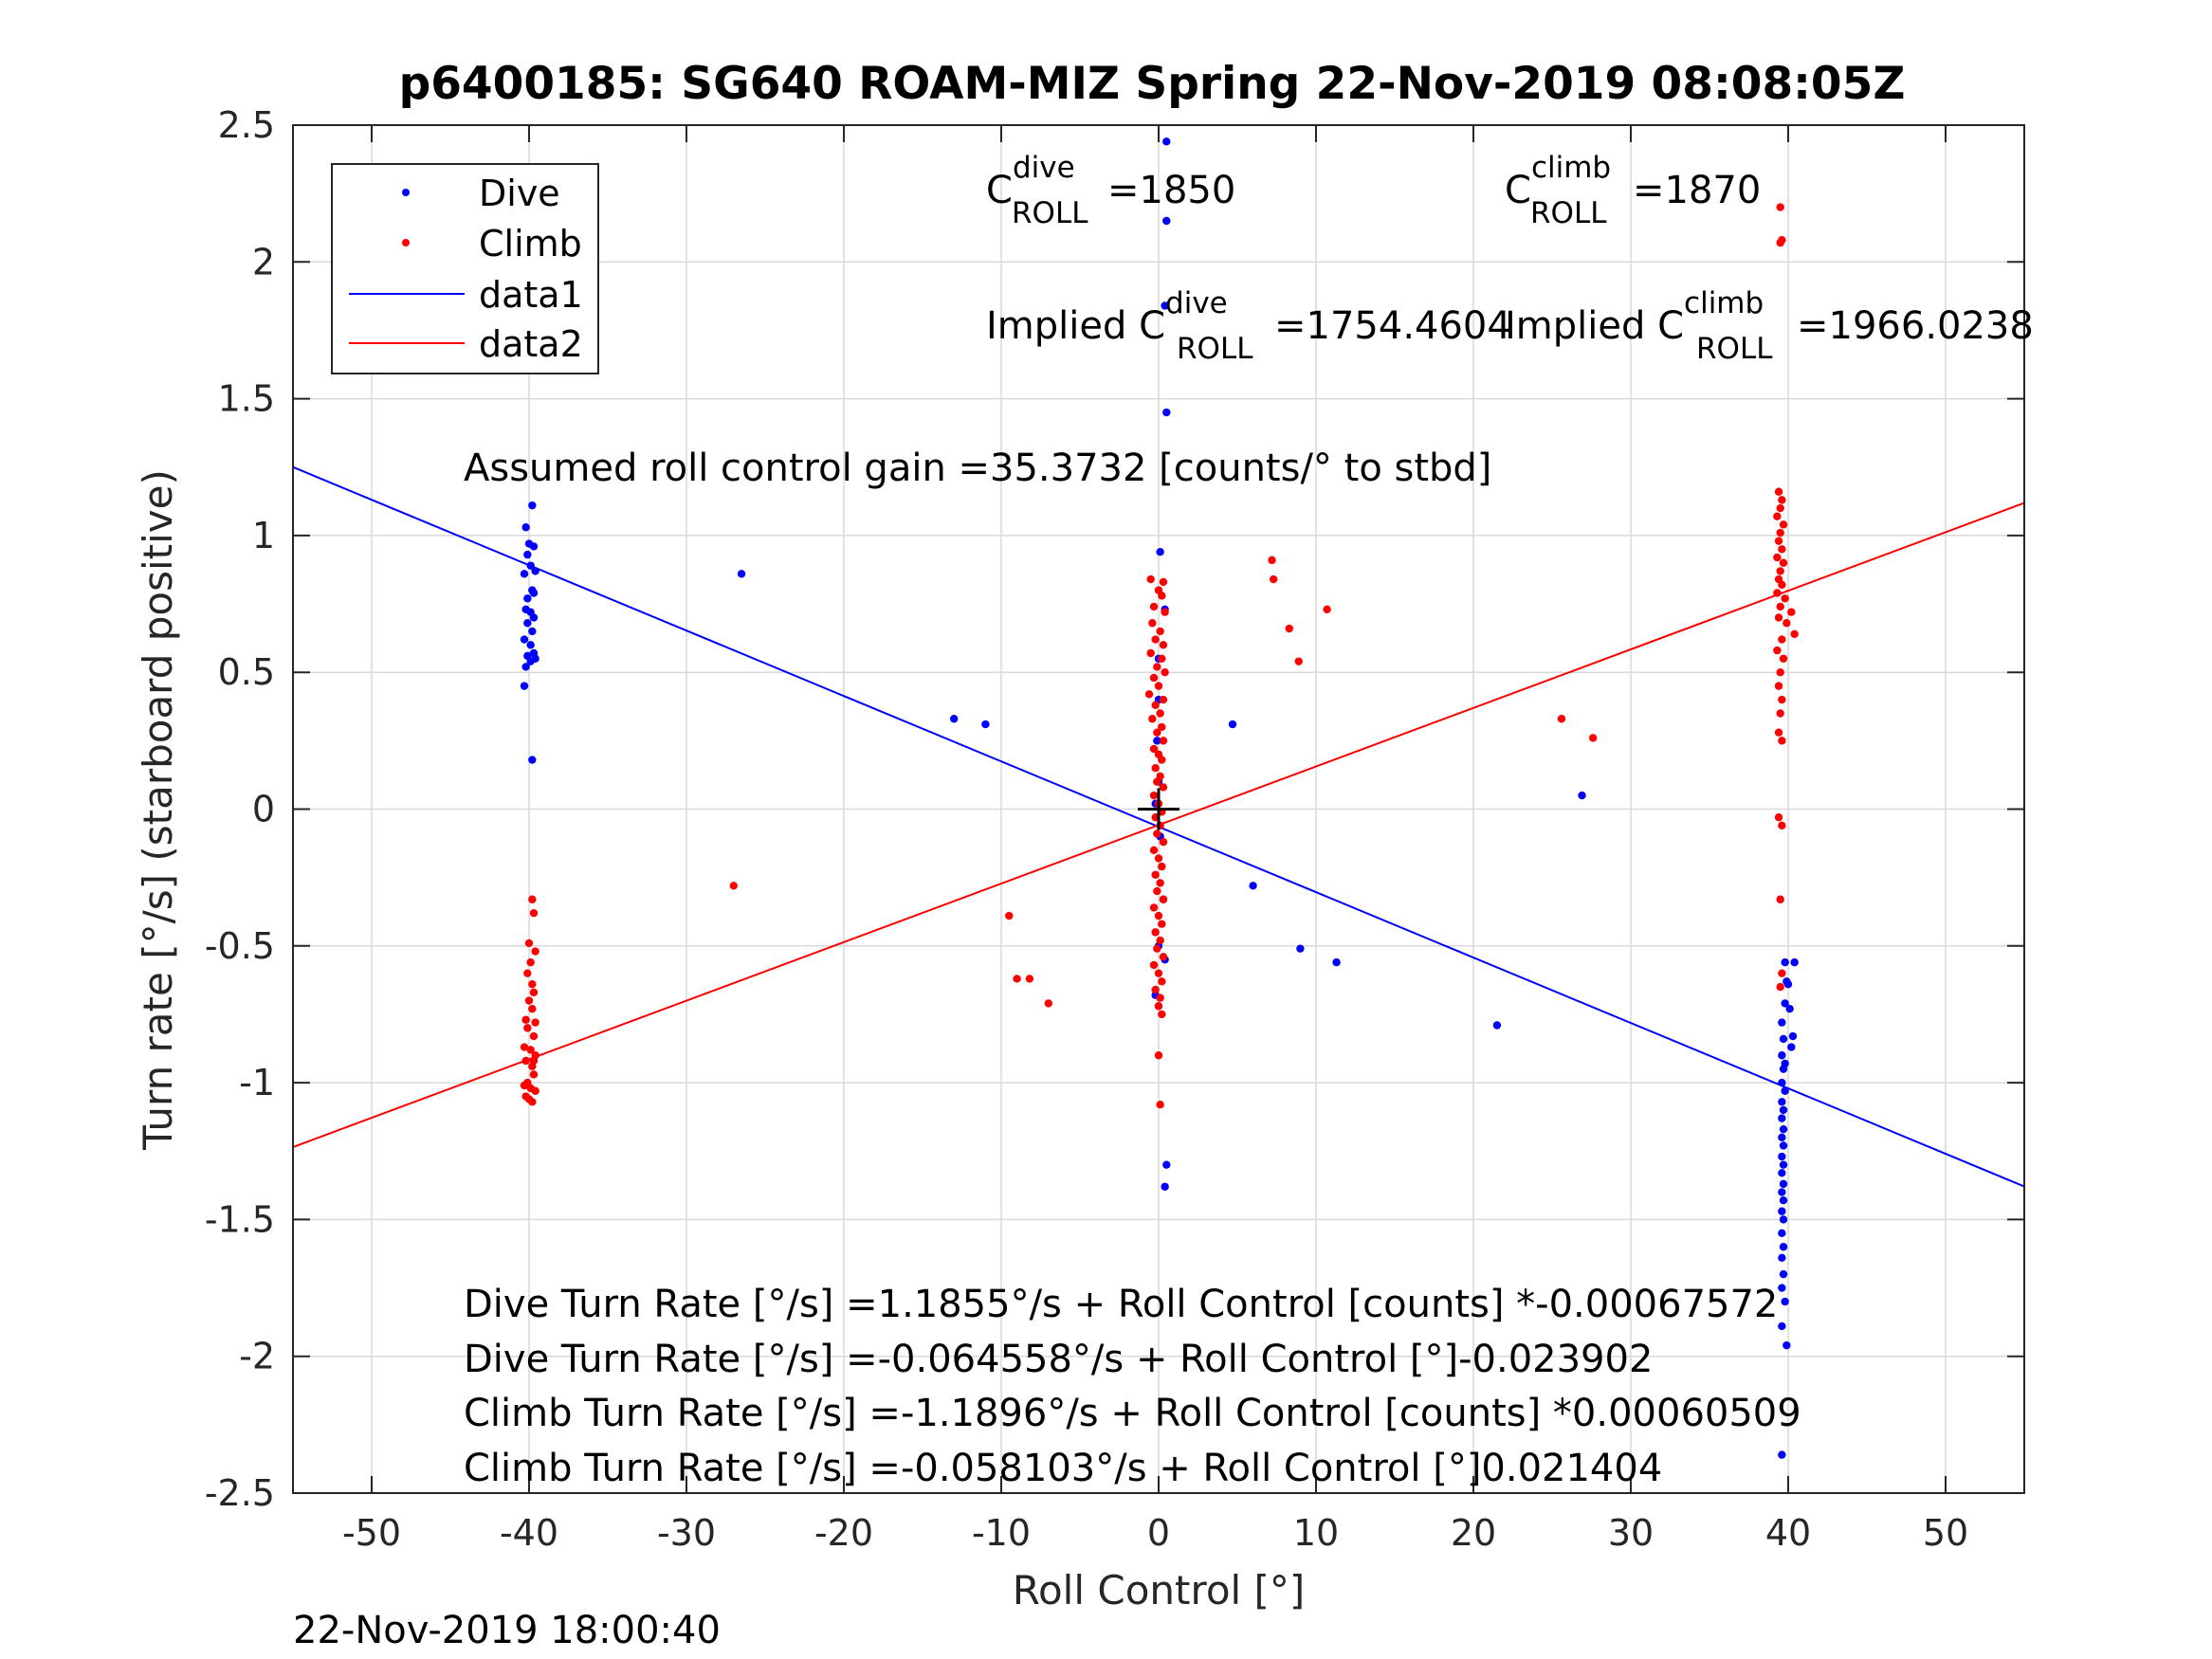  Describe the element at coordinates (529, 1533) in the screenshot. I see `x-tick-label: -40` at that location.